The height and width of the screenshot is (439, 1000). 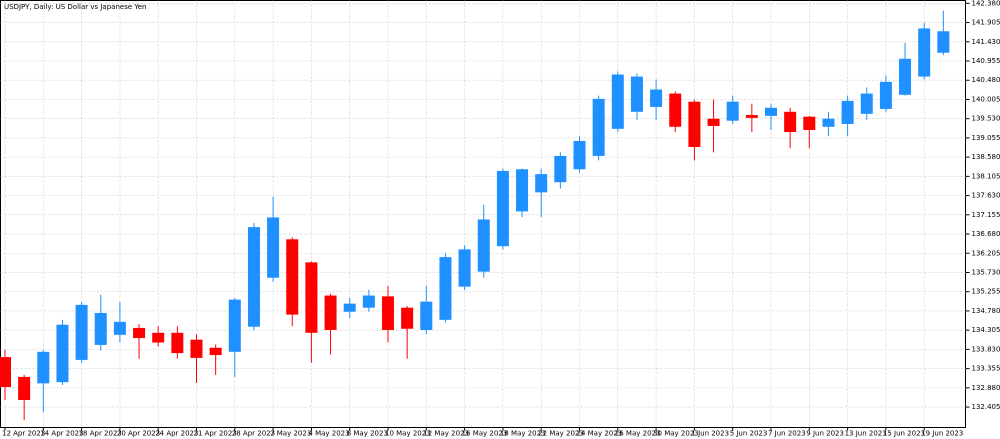 What do you see at coordinates (787, 434) in the screenshot?
I see `x-tick-label: 7 Jun 2023` at bounding box center [787, 434].